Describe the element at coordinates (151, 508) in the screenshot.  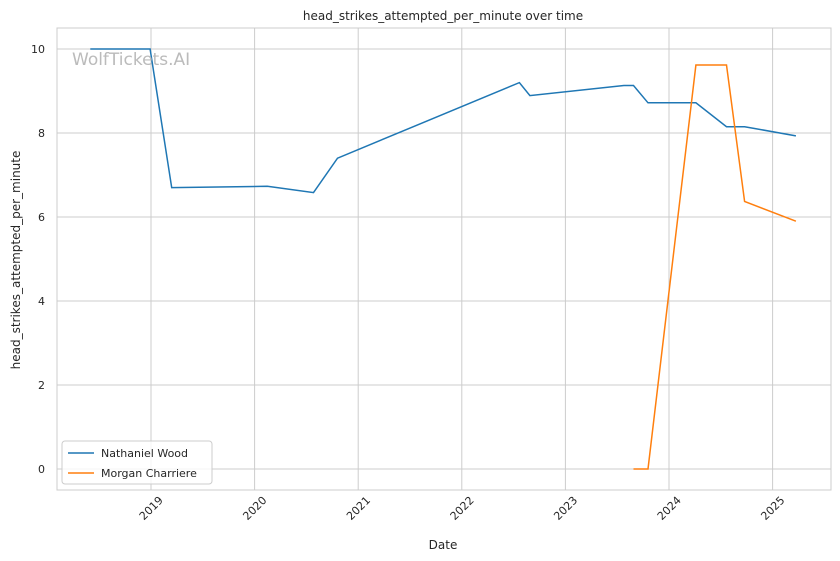
I see `x-tick-label: 2019` at that location.